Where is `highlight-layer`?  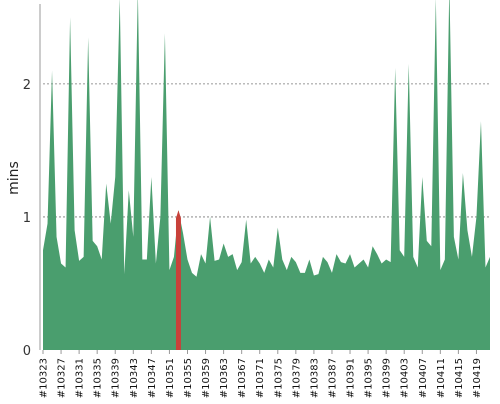 highlight-layer is located at coordinates (178, 280).